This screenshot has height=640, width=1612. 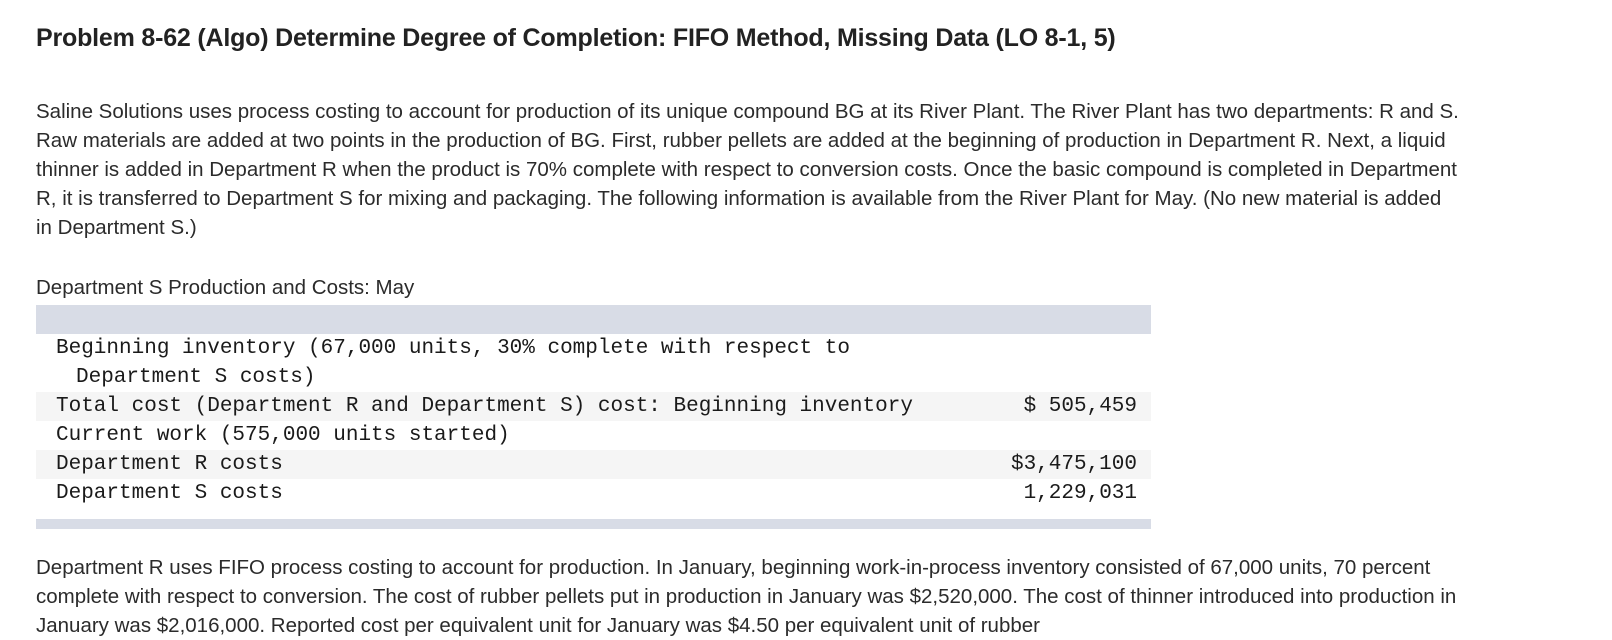 I want to click on row-label-current-work: Current work (575,000 units started), so click(x=481, y=435).